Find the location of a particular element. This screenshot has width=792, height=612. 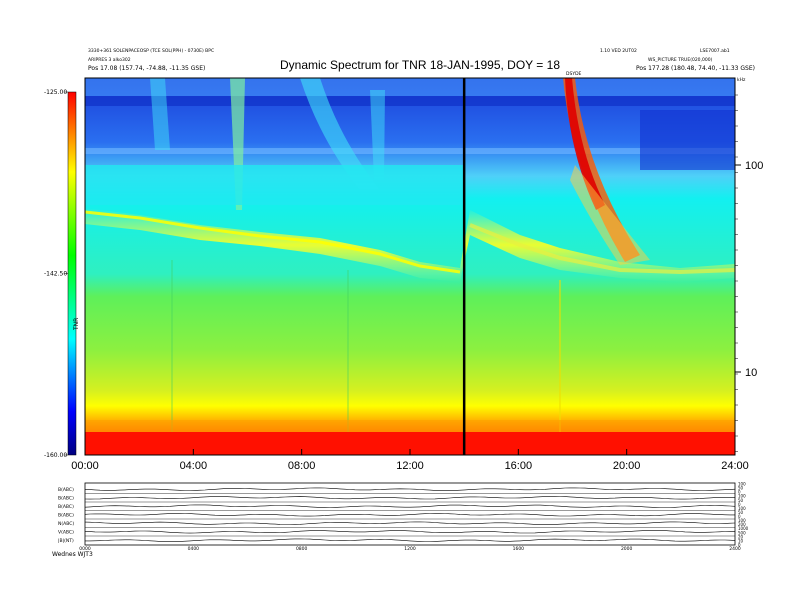

colorbar-tick-label: -142.50 is located at coordinates (55, 274).